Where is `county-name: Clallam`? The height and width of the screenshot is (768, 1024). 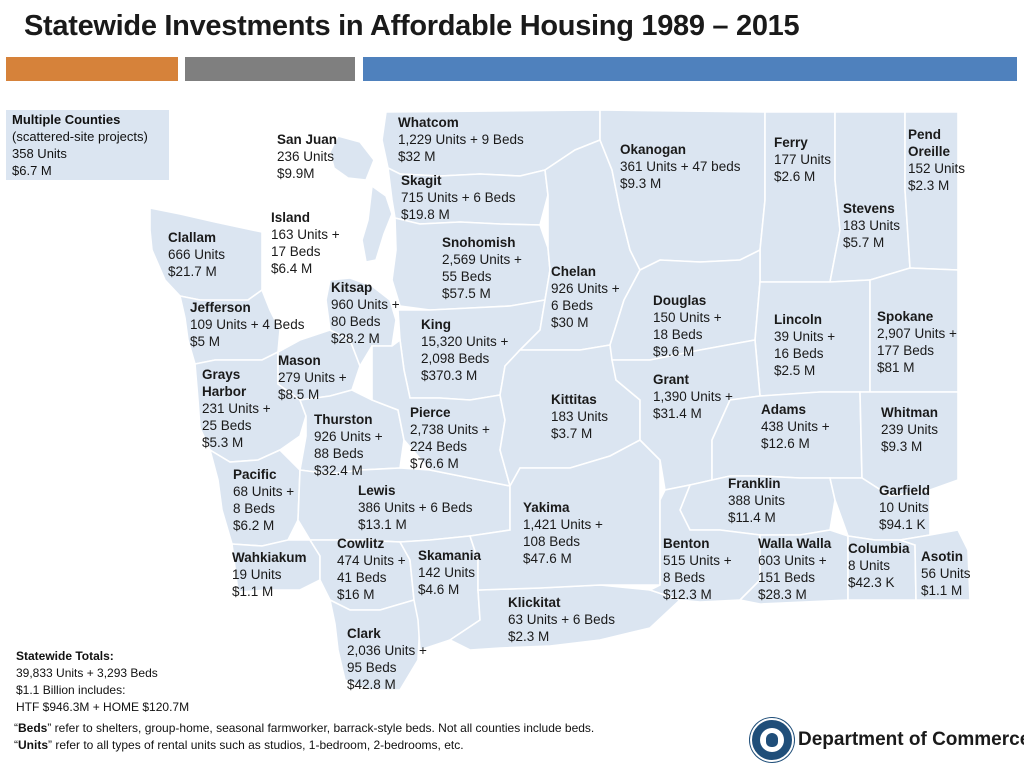
county-name: Clallam is located at coordinates (192, 237).